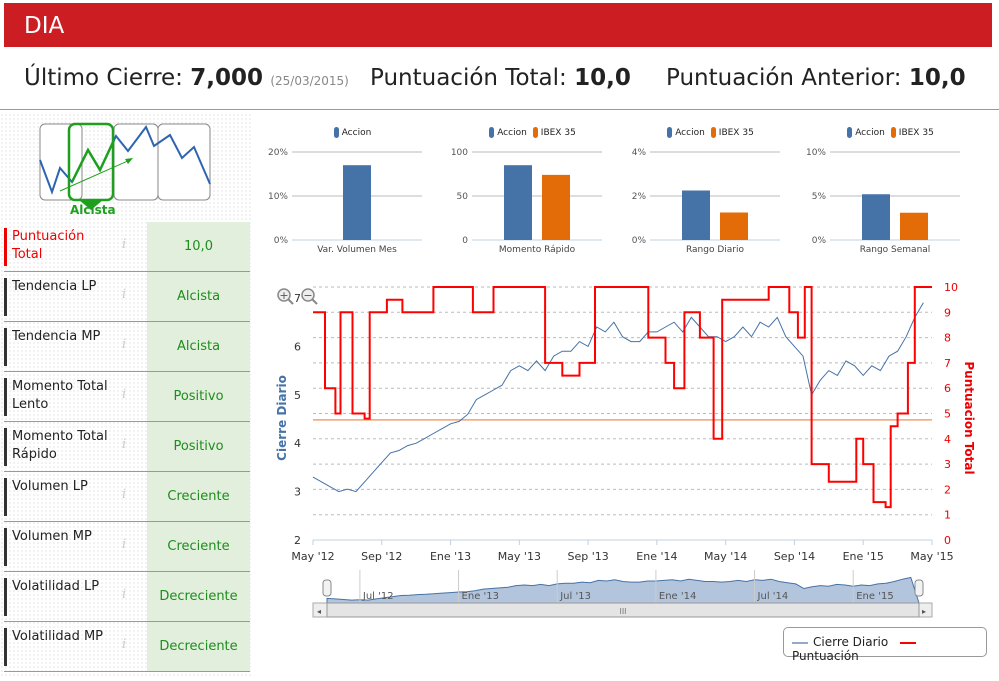  Describe the element at coordinates (450, 556) in the screenshot. I see `x-tick-label: Ene '13` at that location.